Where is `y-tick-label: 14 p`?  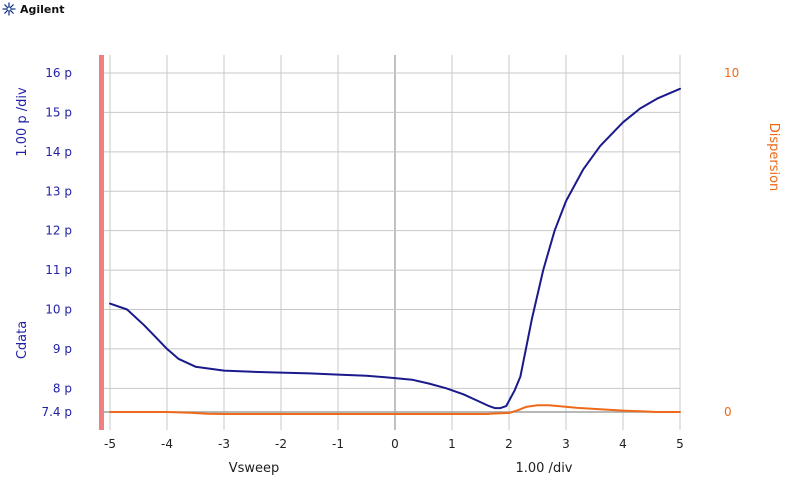
y-tick-label: 14 p is located at coordinates (58, 152).